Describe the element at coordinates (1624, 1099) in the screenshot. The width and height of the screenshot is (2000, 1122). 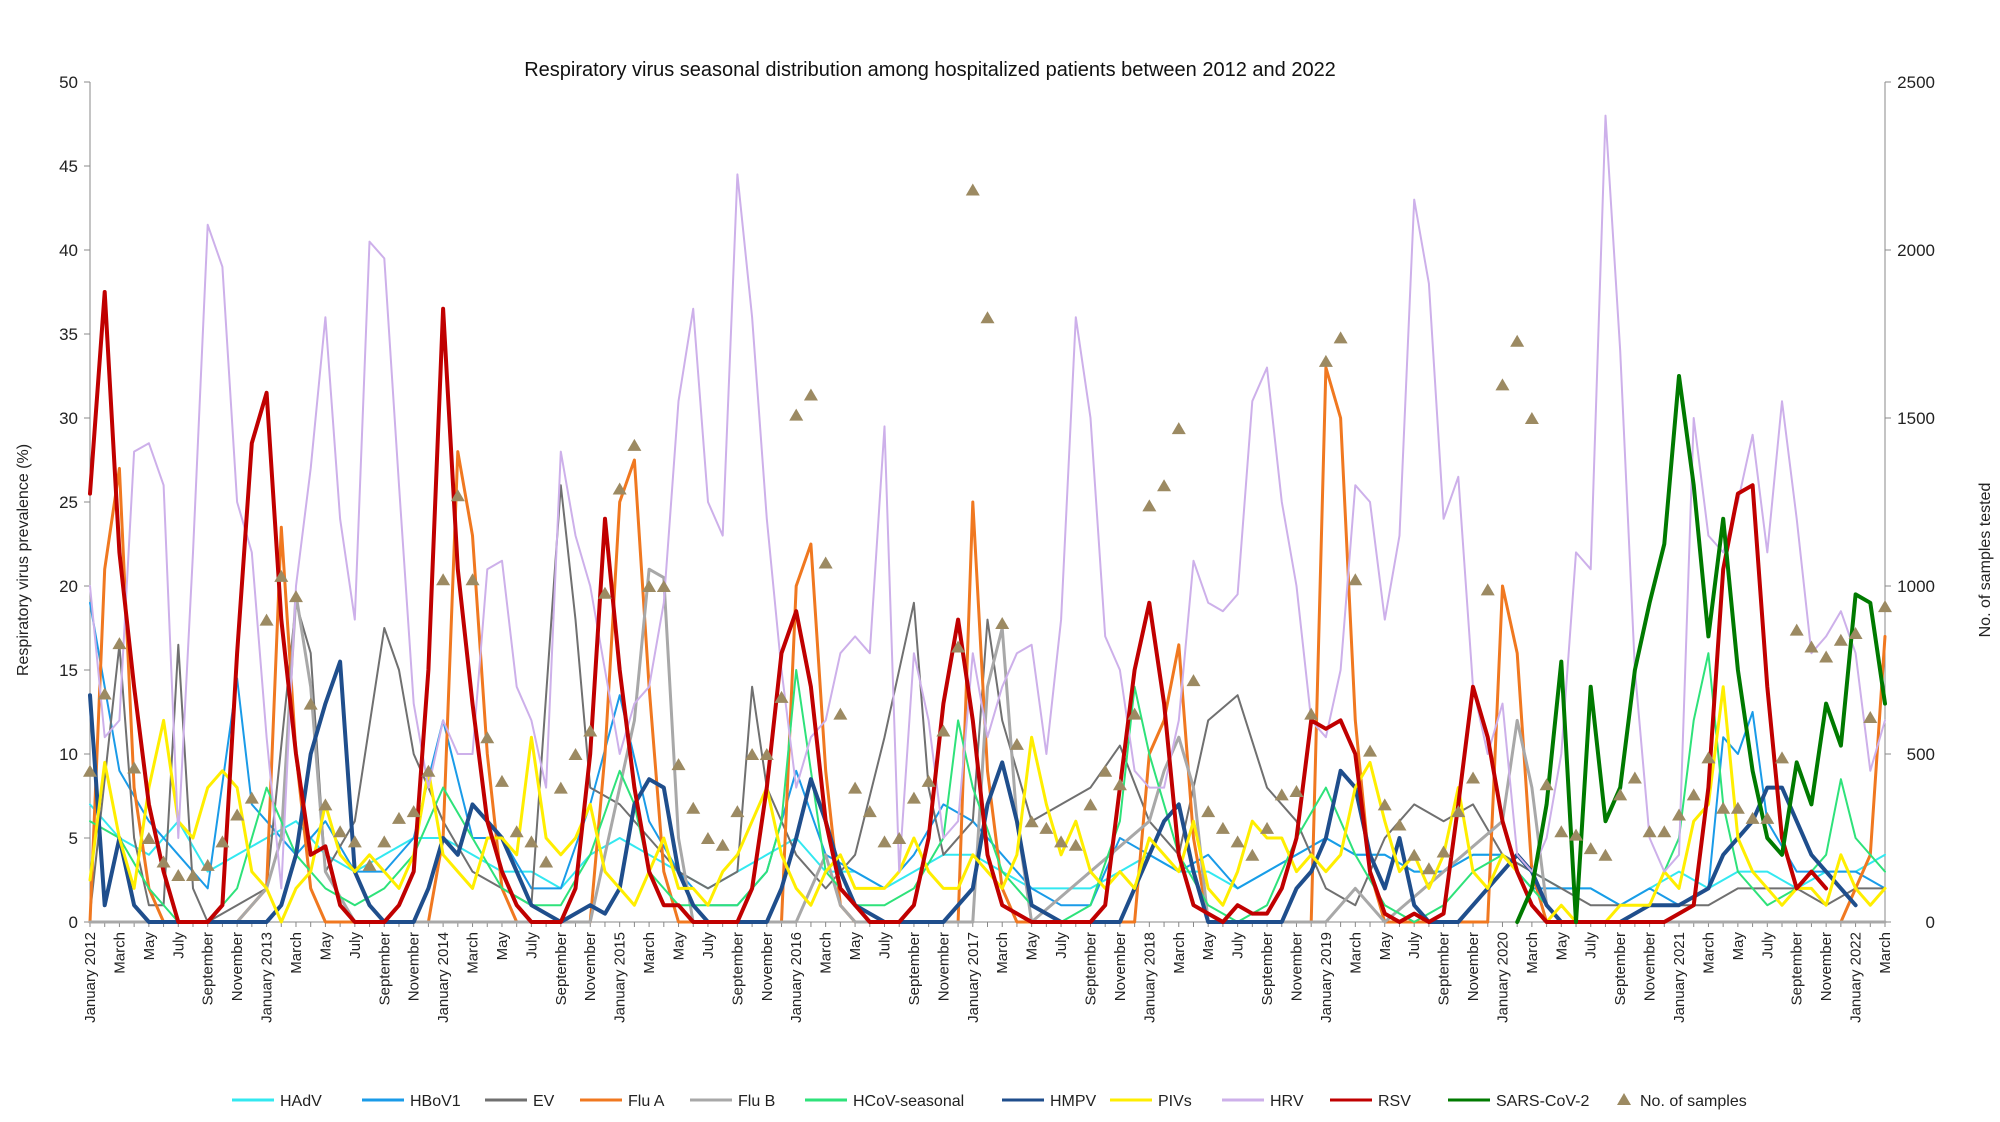
I see `legend-swatch-triangle` at that location.